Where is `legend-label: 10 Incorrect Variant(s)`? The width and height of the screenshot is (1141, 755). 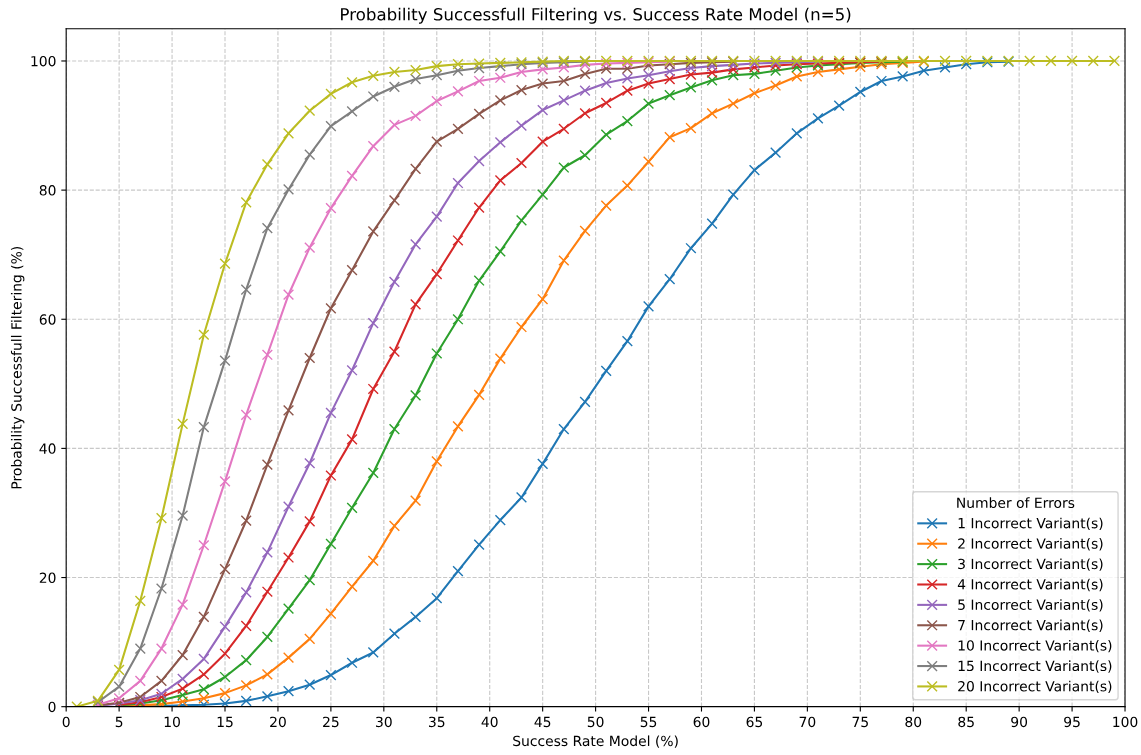
legend-label: 10 Incorrect Variant(s) is located at coordinates (1035, 646).